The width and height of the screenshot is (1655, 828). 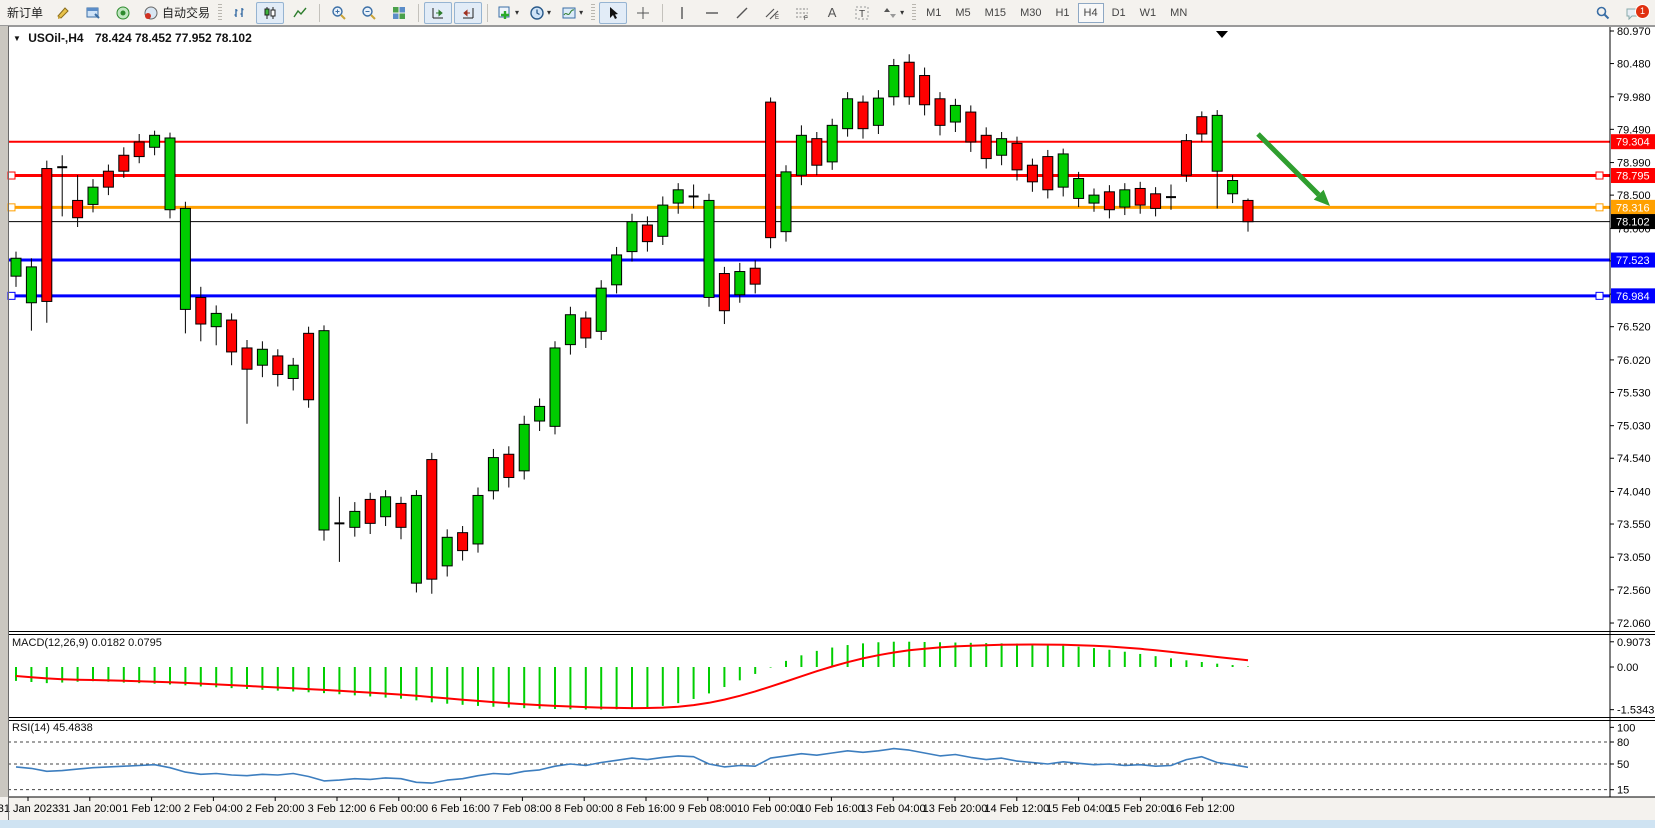 What do you see at coordinates (460, 809) in the screenshot?
I see `date-tick-label: 6 Feb 16:00` at bounding box center [460, 809].